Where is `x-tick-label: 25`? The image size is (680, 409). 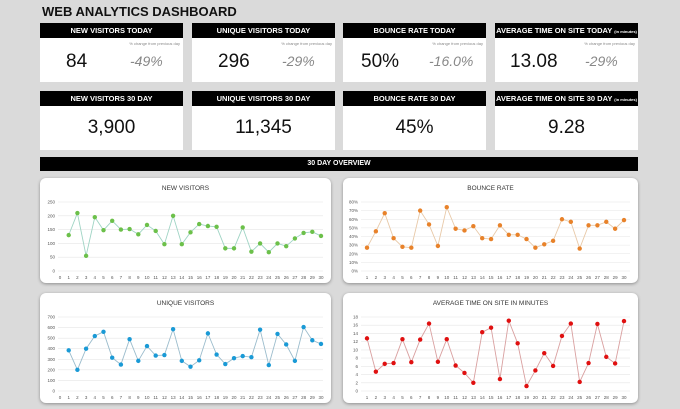 x-tick-label: 25 is located at coordinates (580, 277).